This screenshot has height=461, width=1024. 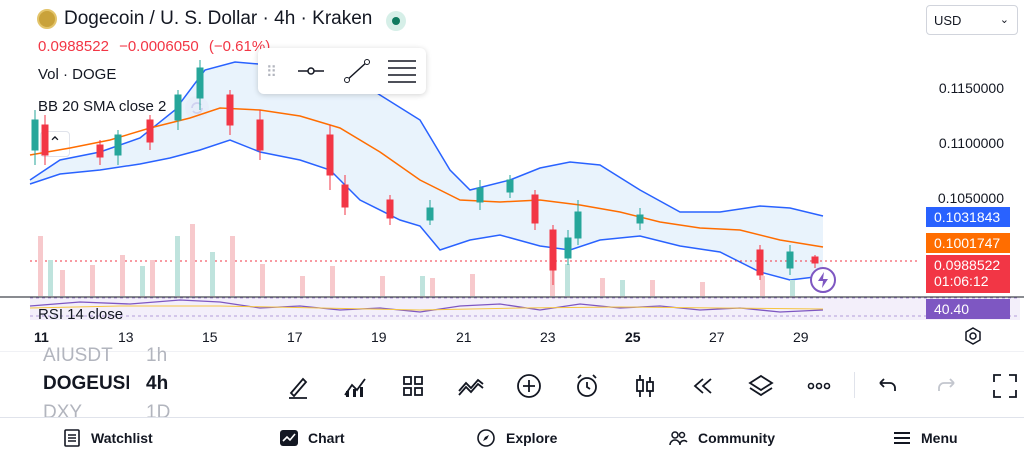 I want to click on symbol-picker-current: DOGEUSD, so click(x=86, y=383).